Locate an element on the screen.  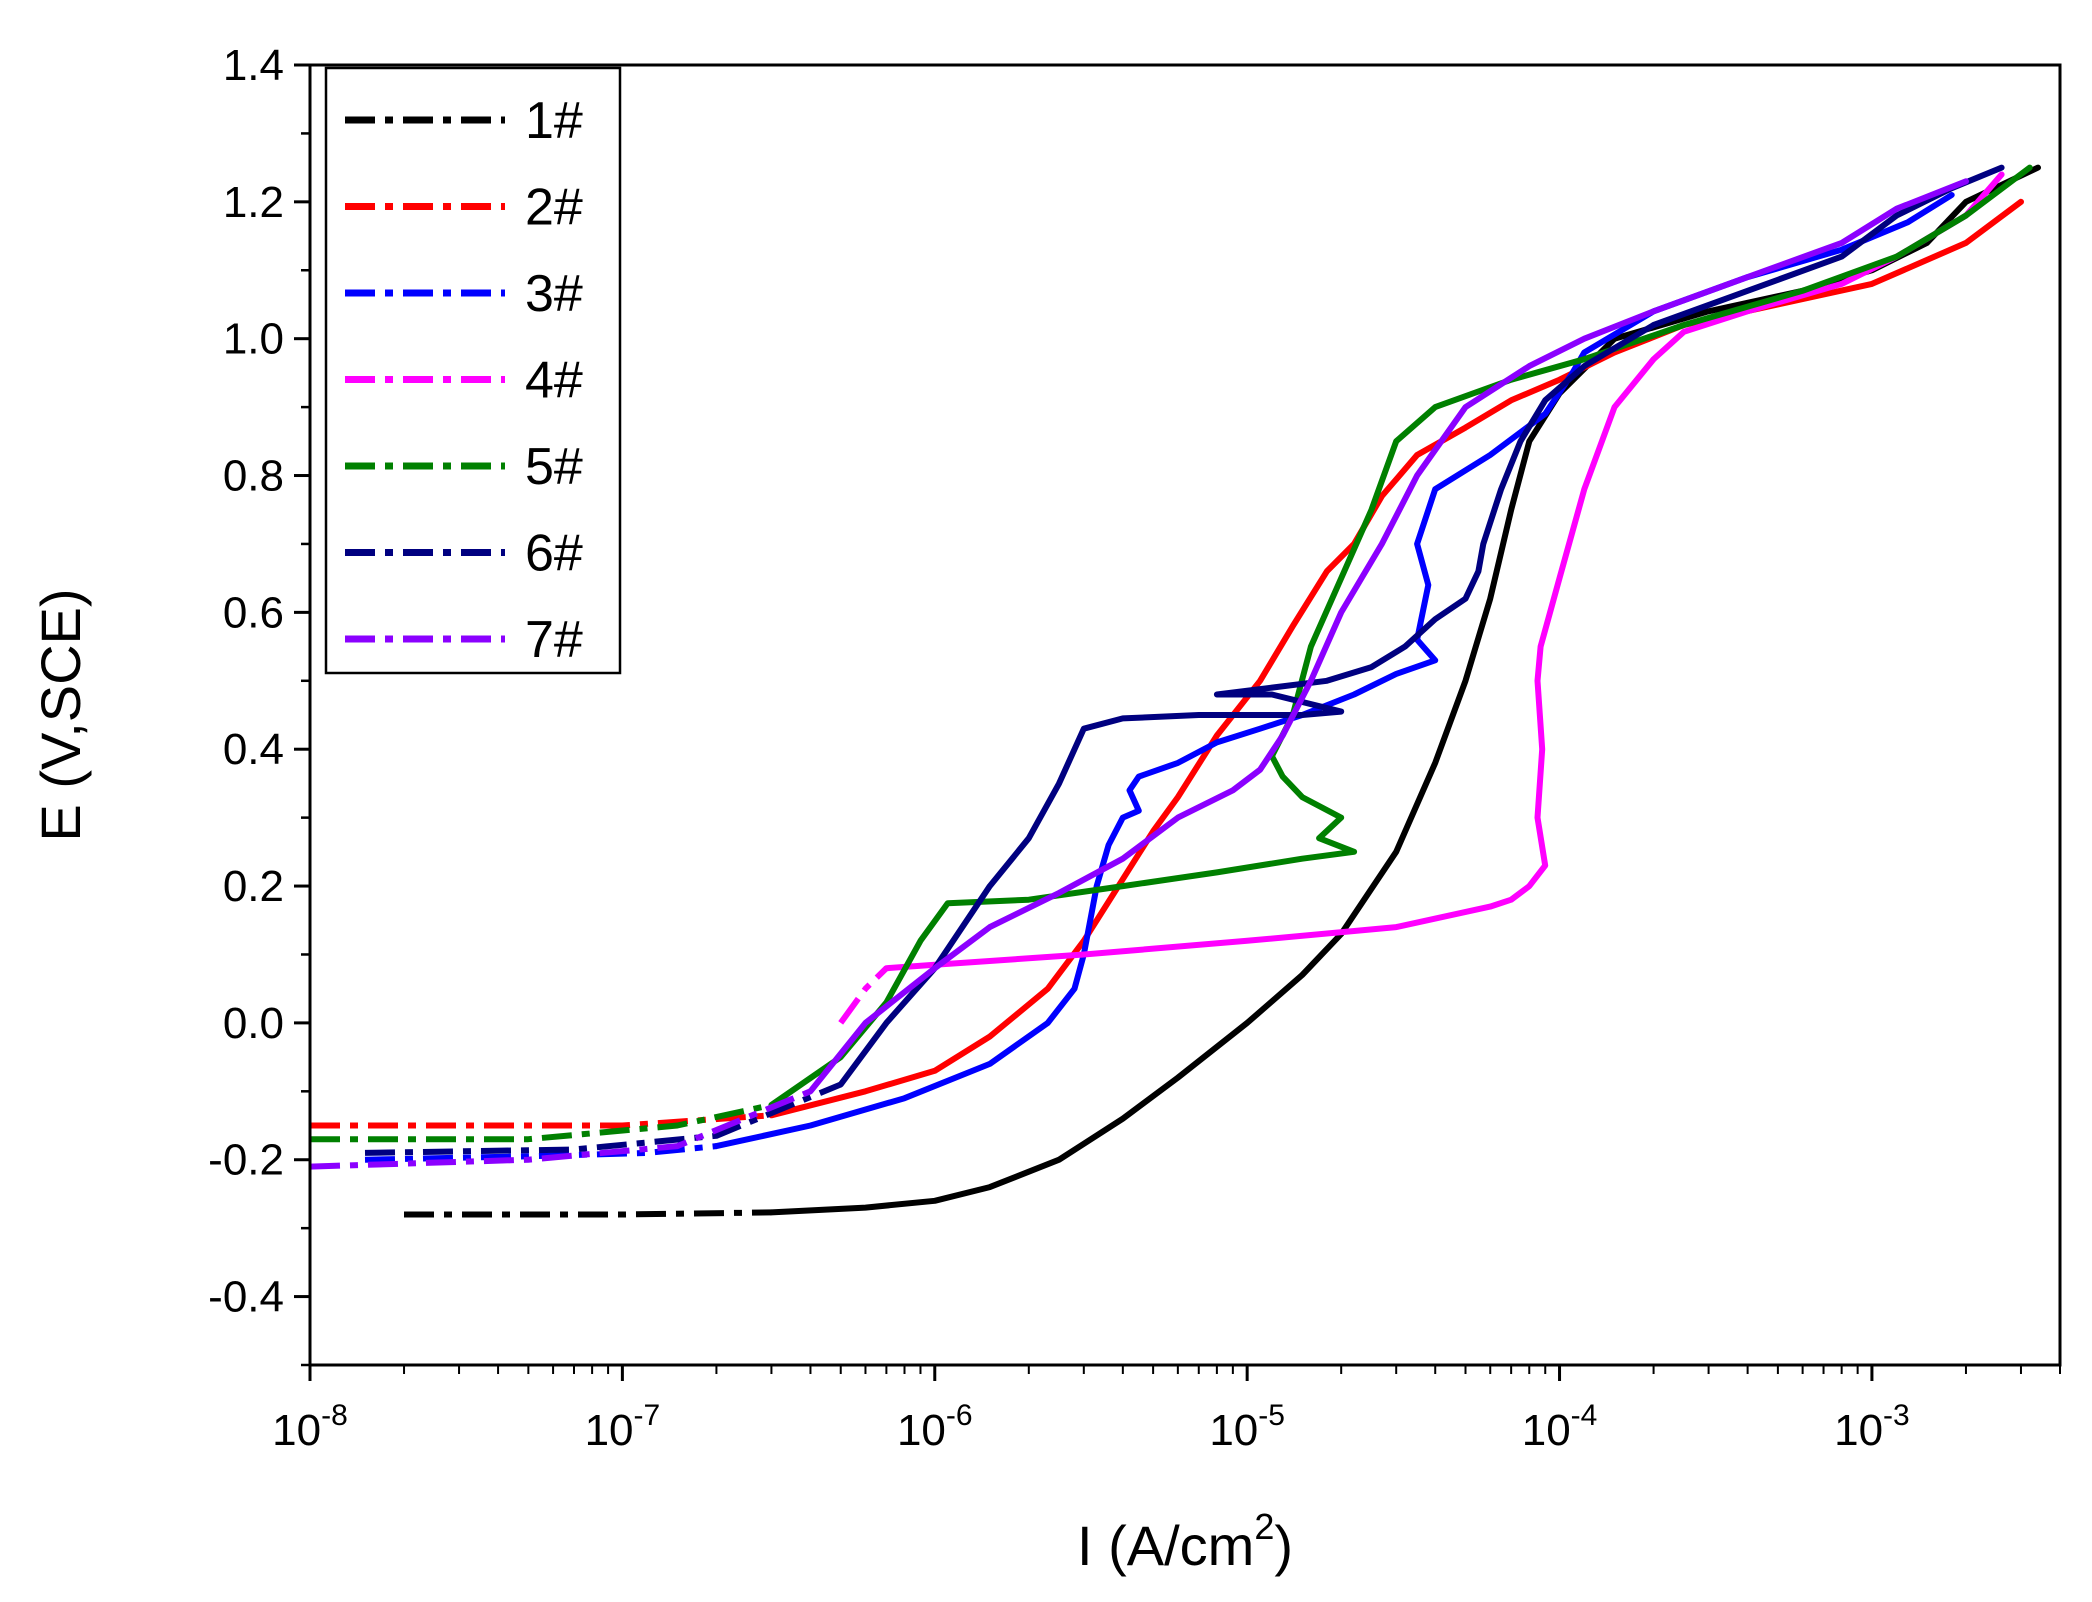
legend-label: 2# is located at coordinates (554, 208).